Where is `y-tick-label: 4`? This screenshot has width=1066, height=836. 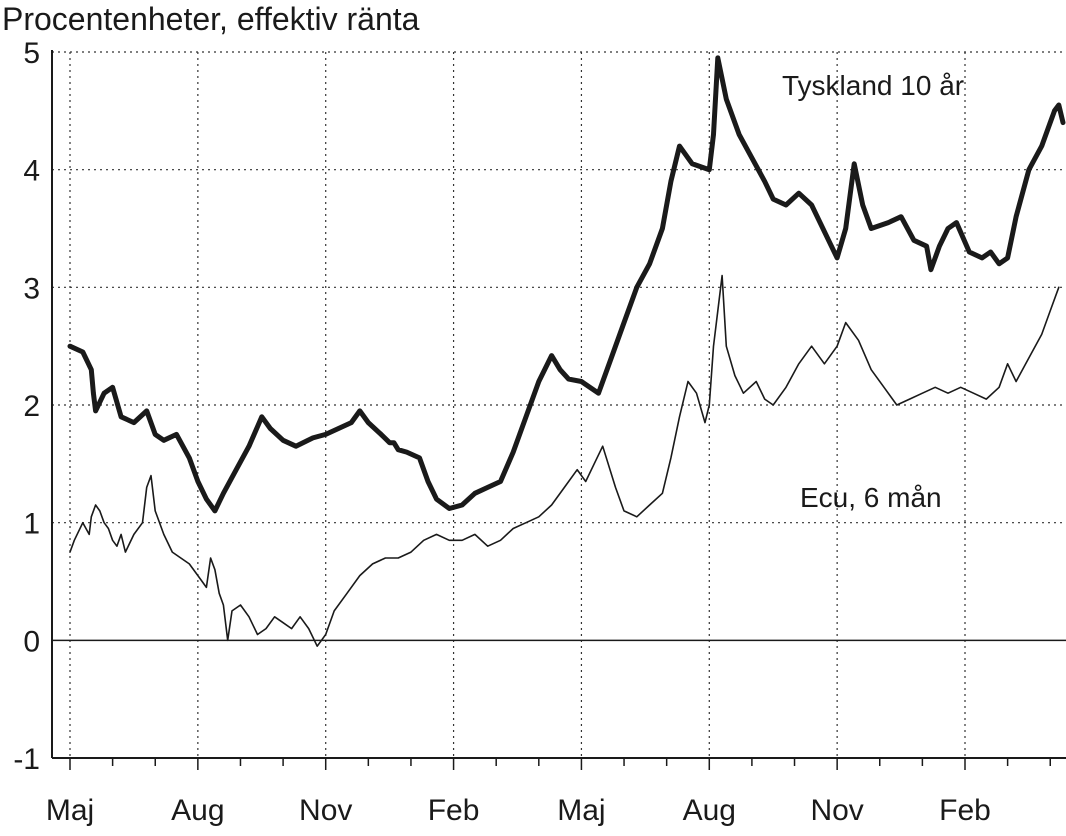
y-tick-label: 4 is located at coordinates (31, 171).